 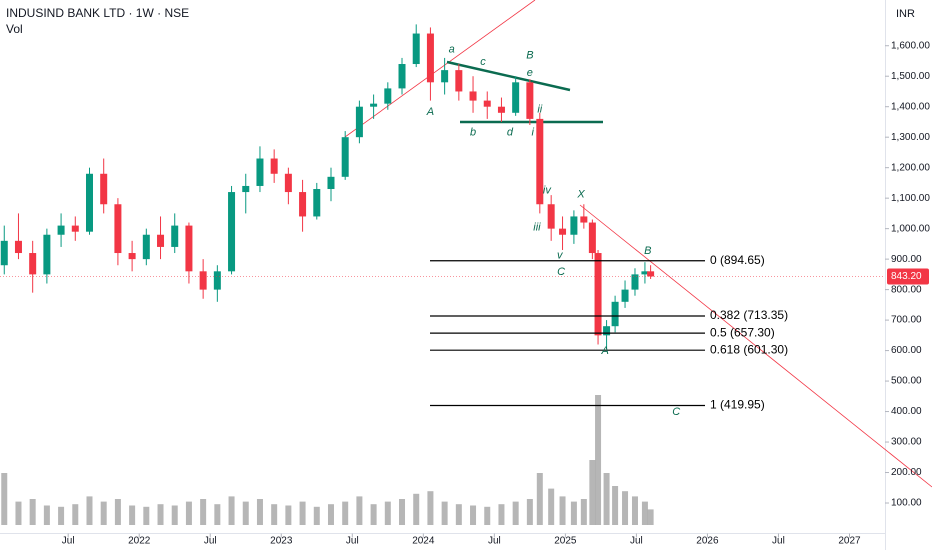 I want to click on x-tick-label: 2027, so click(x=849, y=541).